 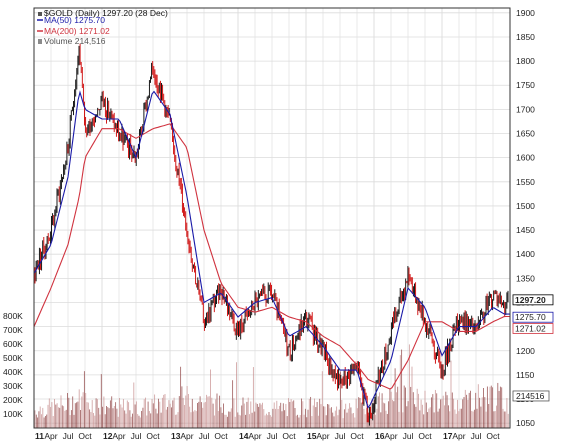 What do you see at coordinates (312, 436) in the screenshot?
I see `year-label: 15` at bounding box center [312, 436].